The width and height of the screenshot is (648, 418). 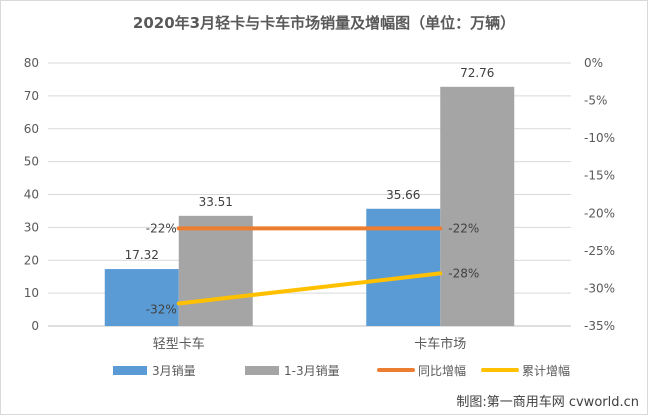 What do you see at coordinates (599, 213) in the screenshot?
I see `right-tick-label: -20%` at bounding box center [599, 213].